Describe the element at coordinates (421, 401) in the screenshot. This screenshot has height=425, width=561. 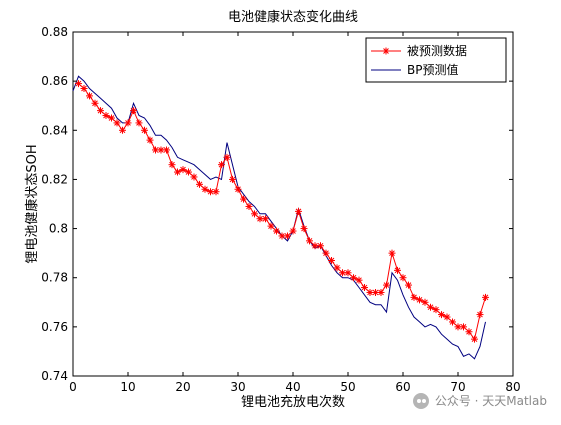
I see `wechat-icon` at that location.